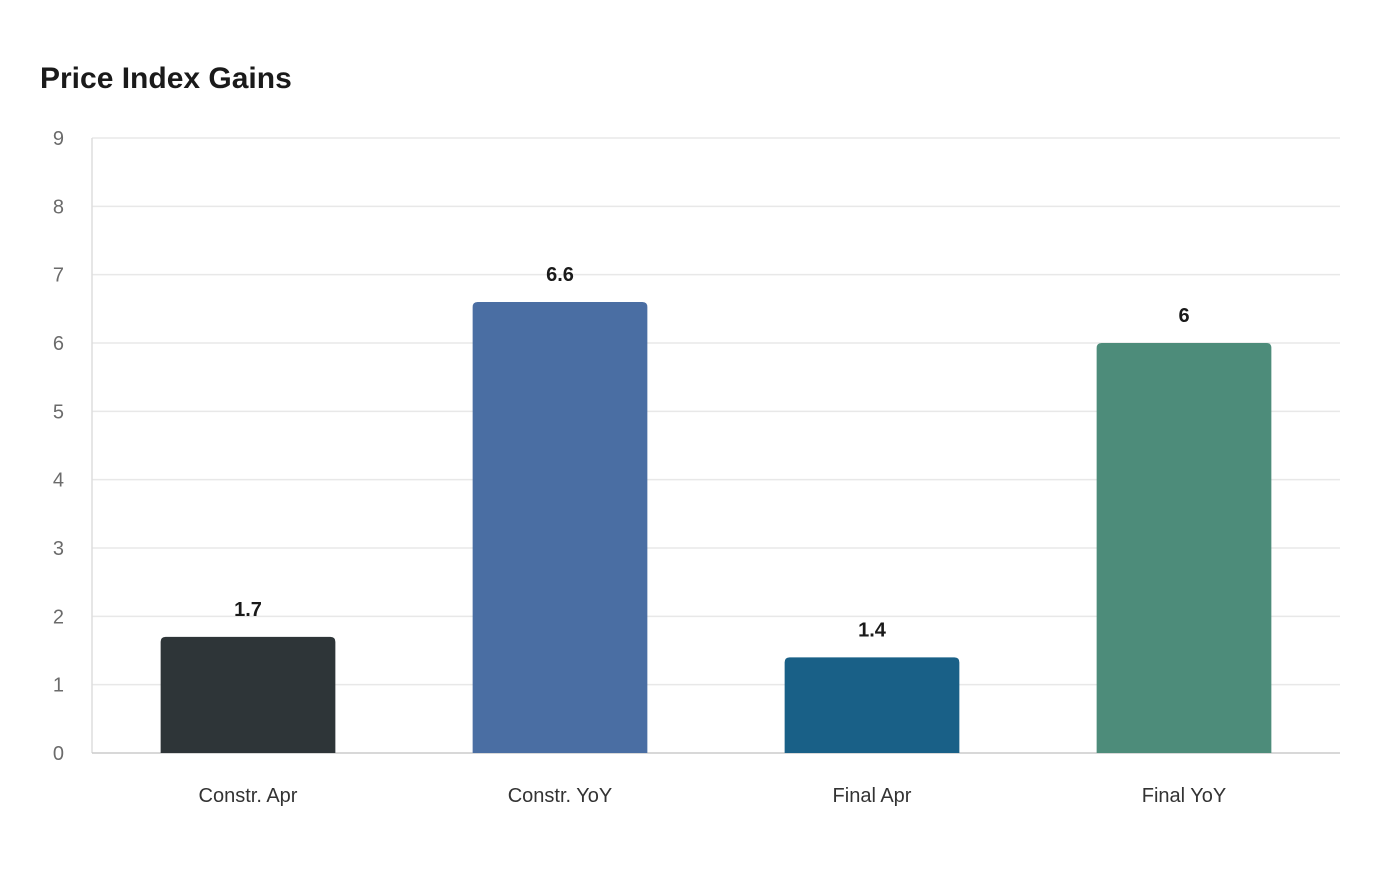 Image resolution: width=1400 pixels, height=880 pixels. I want to click on data-label: 6, so click(1183, 316).